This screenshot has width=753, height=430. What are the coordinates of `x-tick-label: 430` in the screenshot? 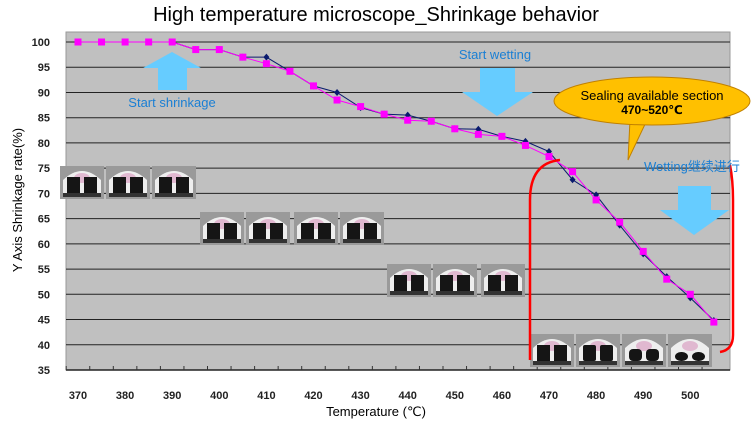 It's located at (360, 396).